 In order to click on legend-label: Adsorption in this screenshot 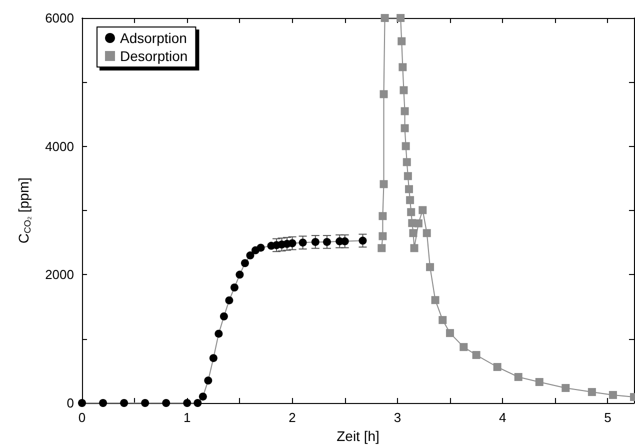, I will do `click(153, 38)`.